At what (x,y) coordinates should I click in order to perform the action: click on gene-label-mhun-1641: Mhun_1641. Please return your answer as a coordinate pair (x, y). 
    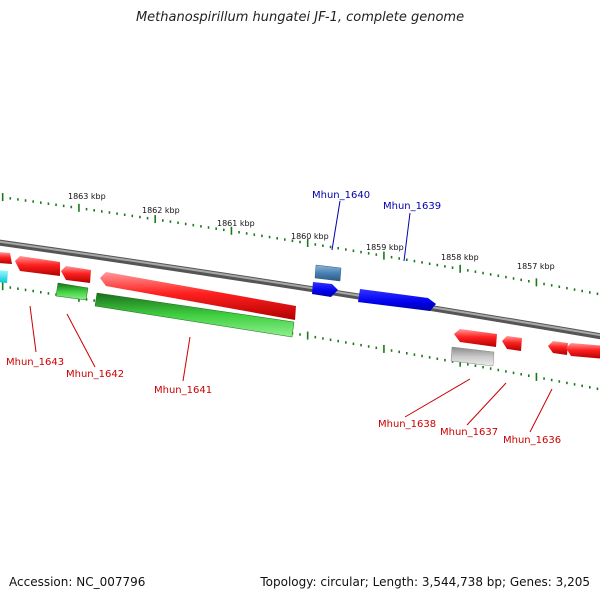
    Looking at the image, I should click on (183, 390).